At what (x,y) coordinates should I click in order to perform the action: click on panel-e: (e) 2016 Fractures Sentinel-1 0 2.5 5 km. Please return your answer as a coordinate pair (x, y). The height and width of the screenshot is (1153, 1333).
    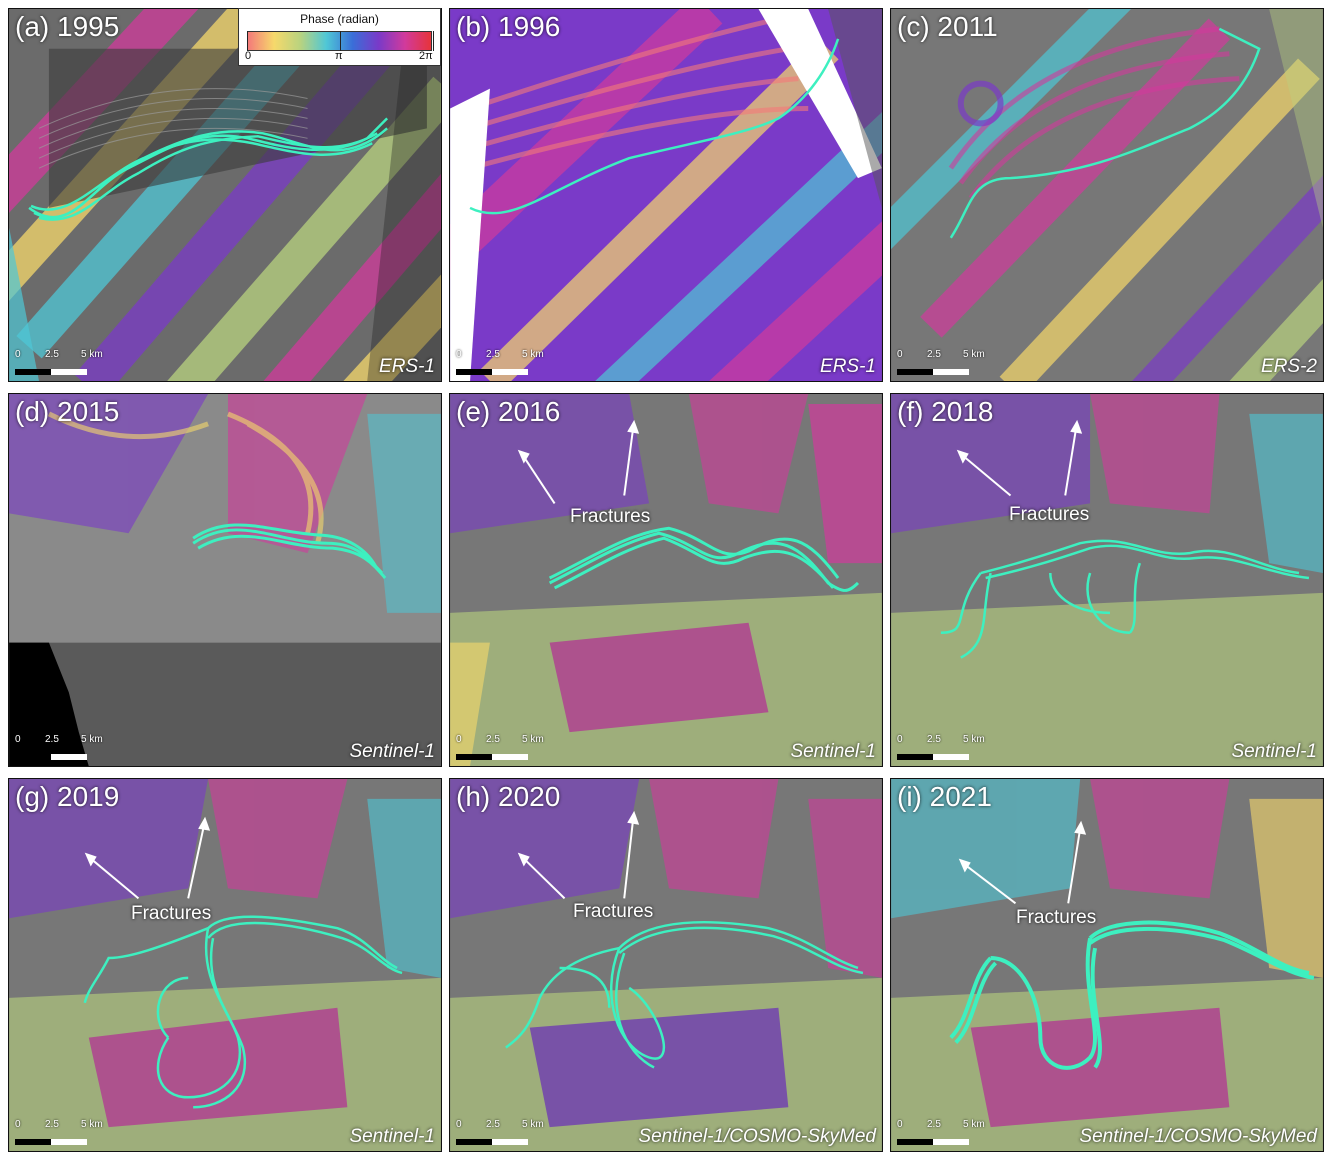
    Looking at the image, I should click on (666, 580).